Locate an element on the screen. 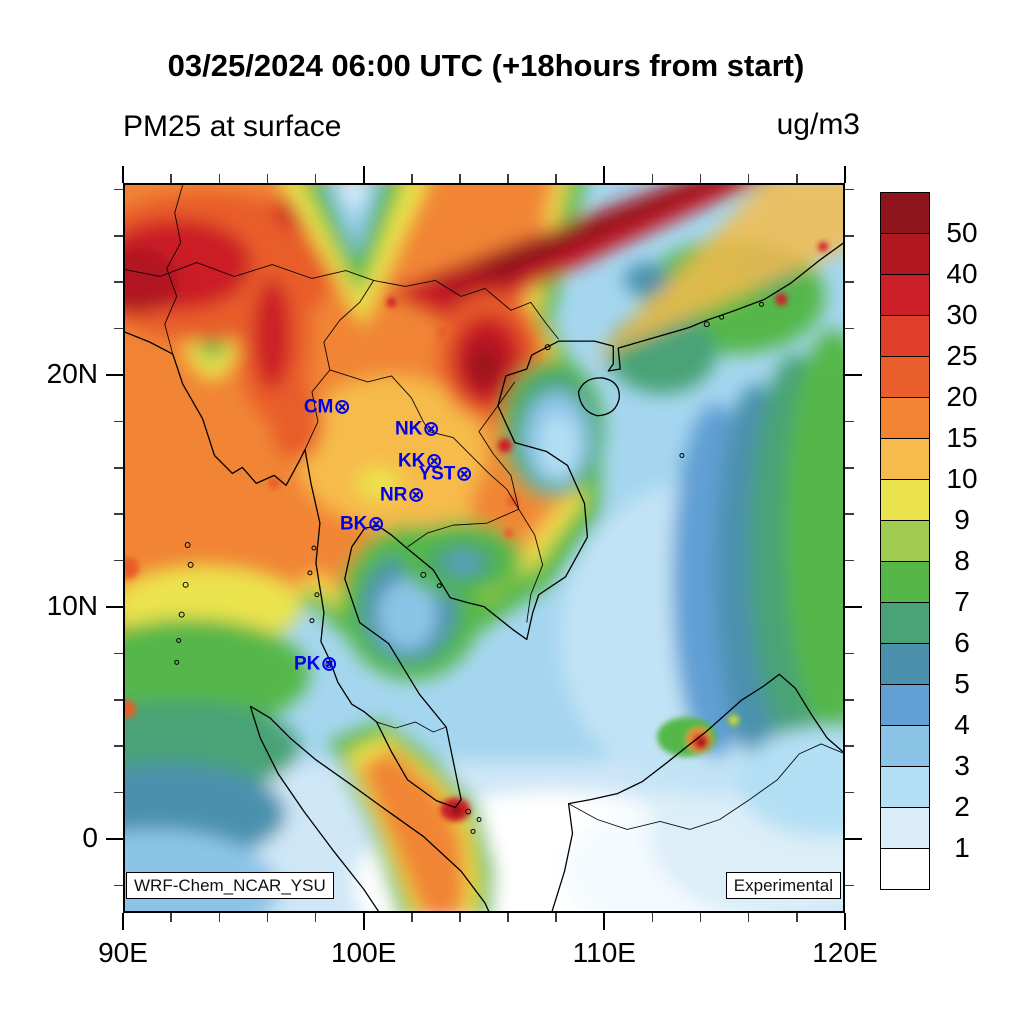 The width and height of the screenshot is (1024, 1024). y-axis-label-0: 0 is located at coordinates (90, 837).